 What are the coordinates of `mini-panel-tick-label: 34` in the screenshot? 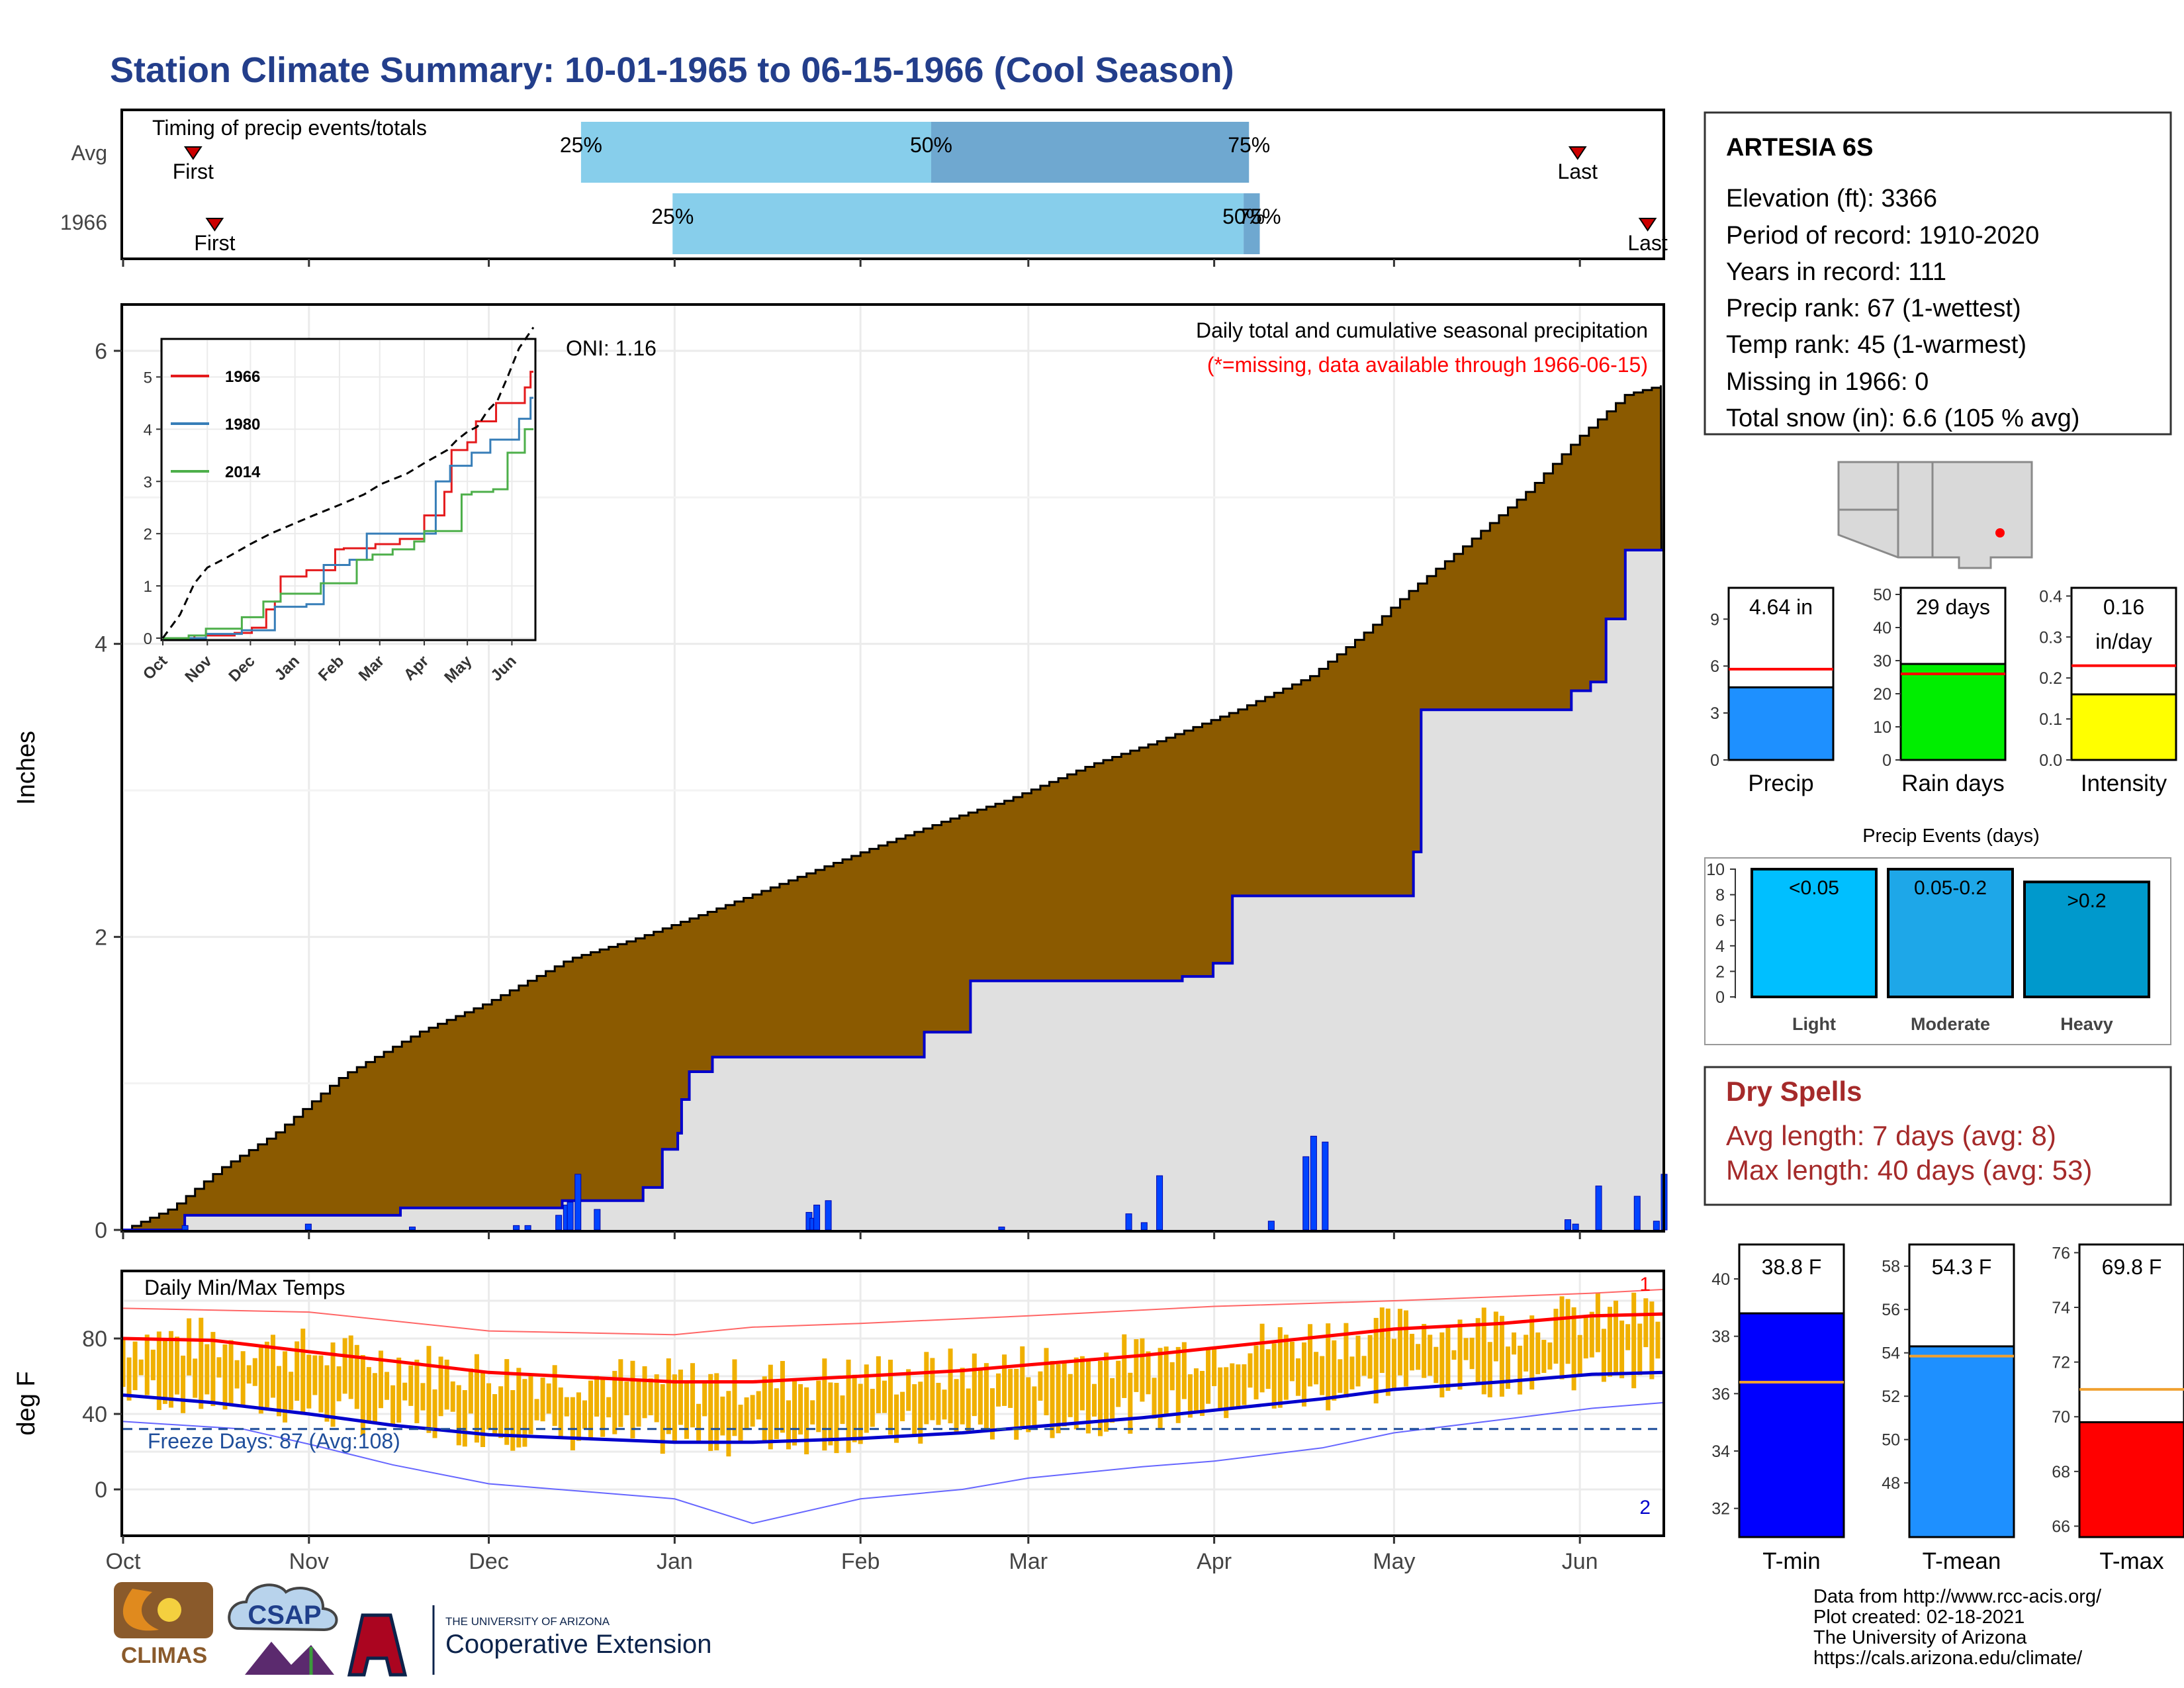 It's located at (1720, 1451).